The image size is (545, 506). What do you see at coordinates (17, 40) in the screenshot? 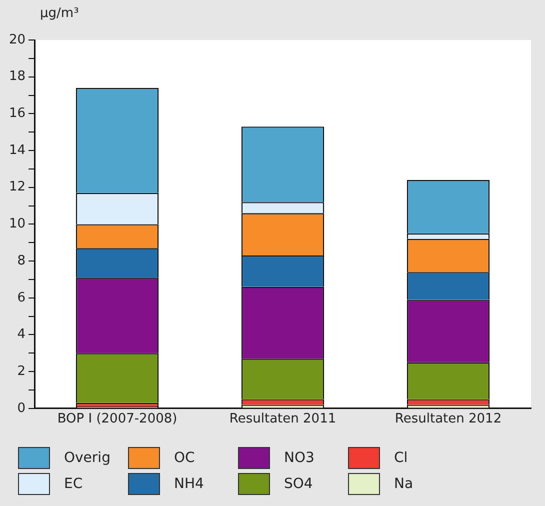
I see `y-tick-label: 20` at bounding box center [17, 40].